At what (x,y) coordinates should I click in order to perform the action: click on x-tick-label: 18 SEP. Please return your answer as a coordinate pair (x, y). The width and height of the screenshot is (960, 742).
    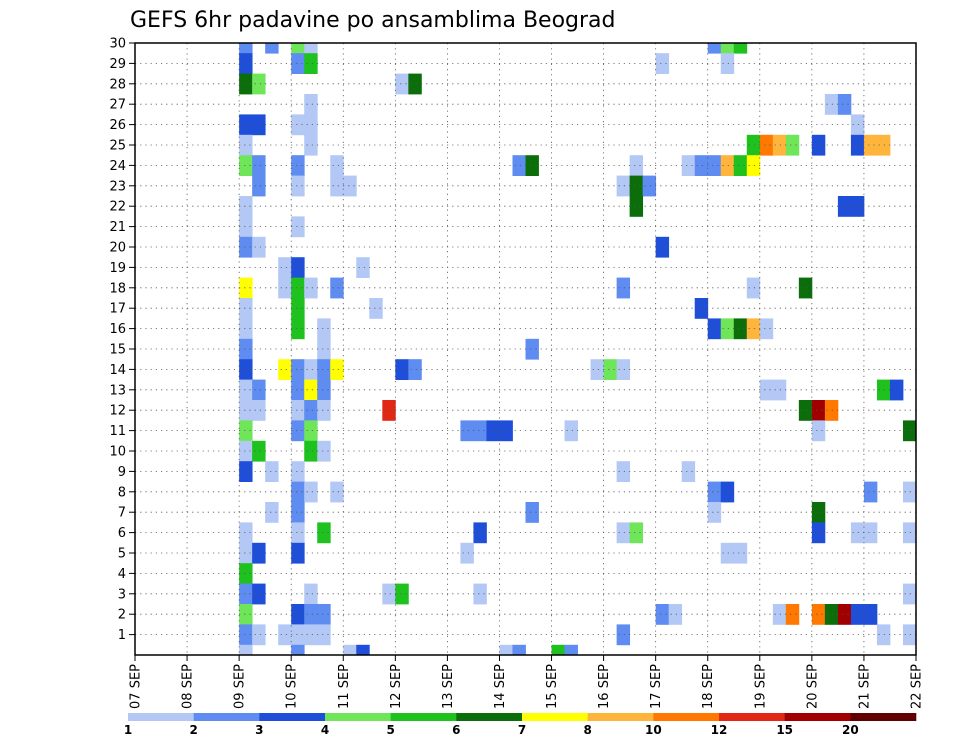
    Looking at the image, I should click on (708, 686).